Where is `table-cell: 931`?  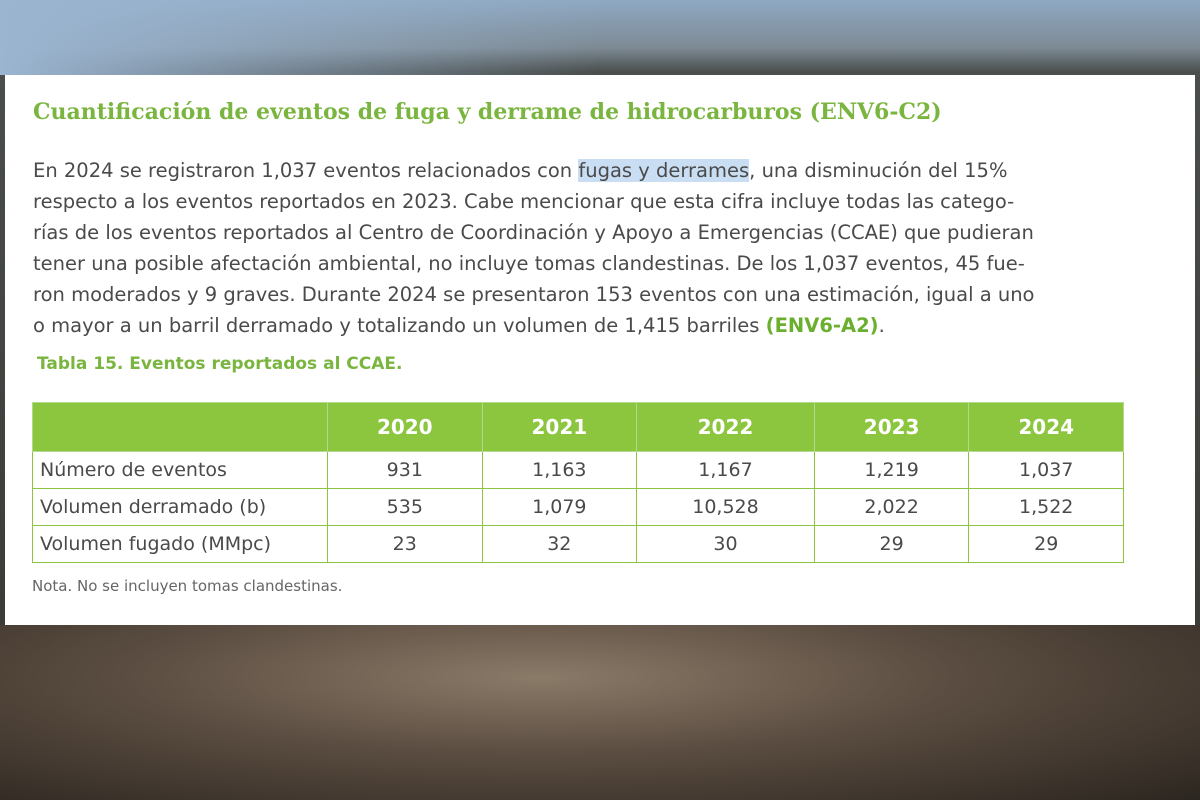 table-cell: 931 is located at coordinates (405, 470).